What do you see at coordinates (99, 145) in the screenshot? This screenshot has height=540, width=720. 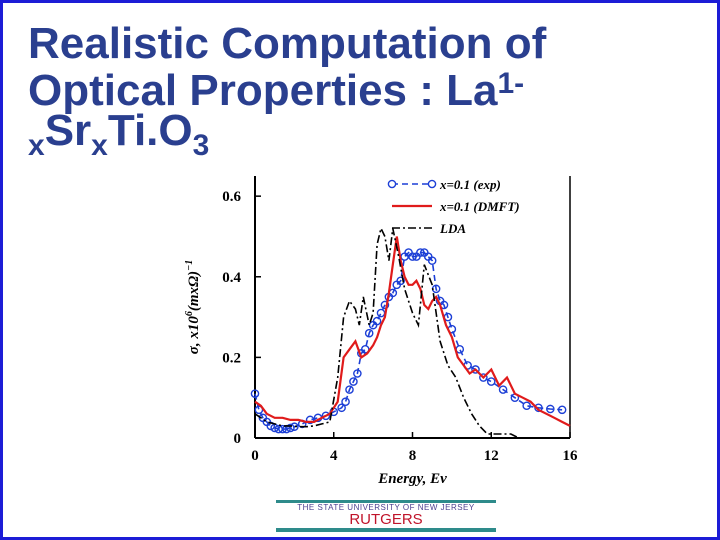 I see `title-x2: x` at bounding box center [99, 145].